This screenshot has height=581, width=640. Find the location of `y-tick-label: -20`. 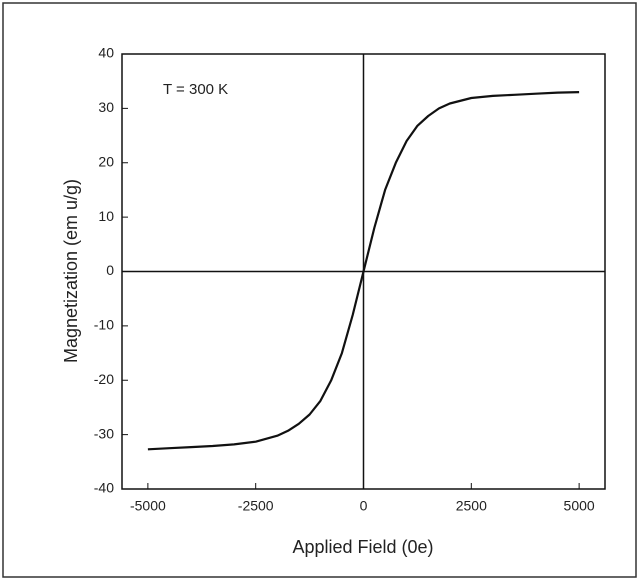

y-tick-label: -20 is located at coordinates (104, 379).